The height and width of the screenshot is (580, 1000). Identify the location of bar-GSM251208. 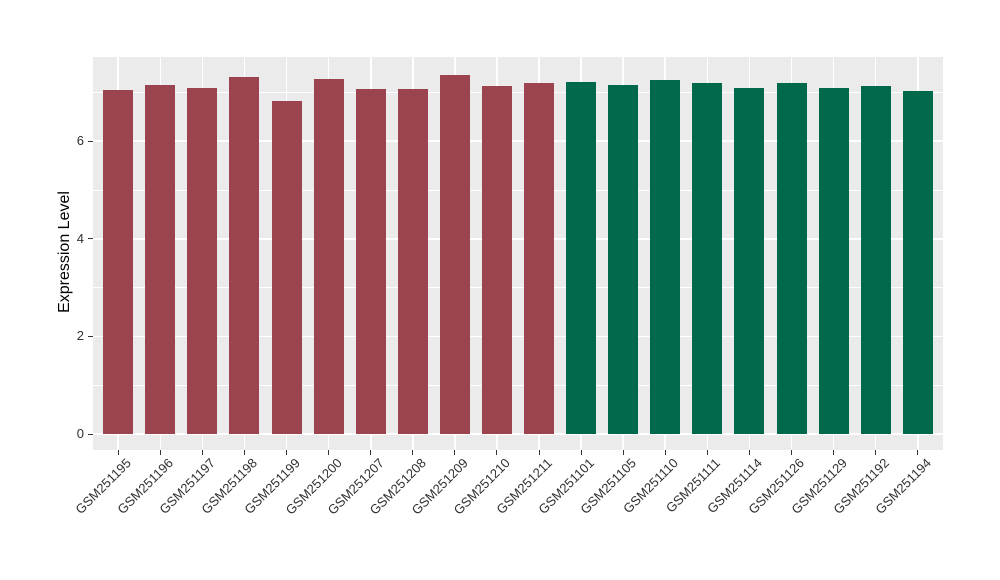
(412, 261).